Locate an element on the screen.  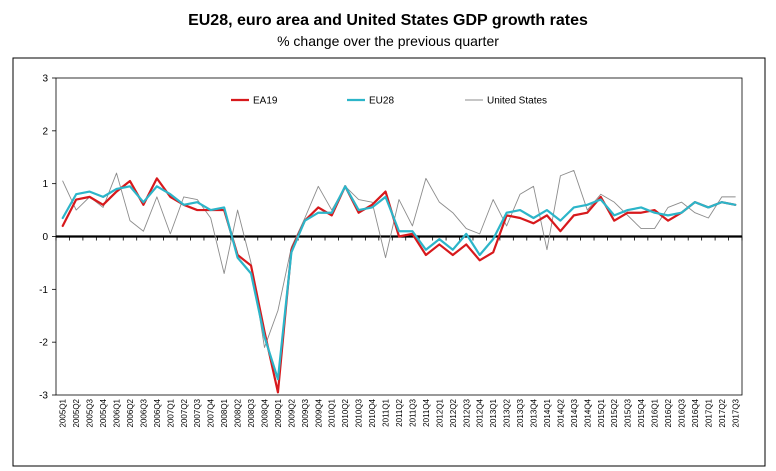
chart-subtitle: % change over the previous quarter is located at coordinates (388, 41).